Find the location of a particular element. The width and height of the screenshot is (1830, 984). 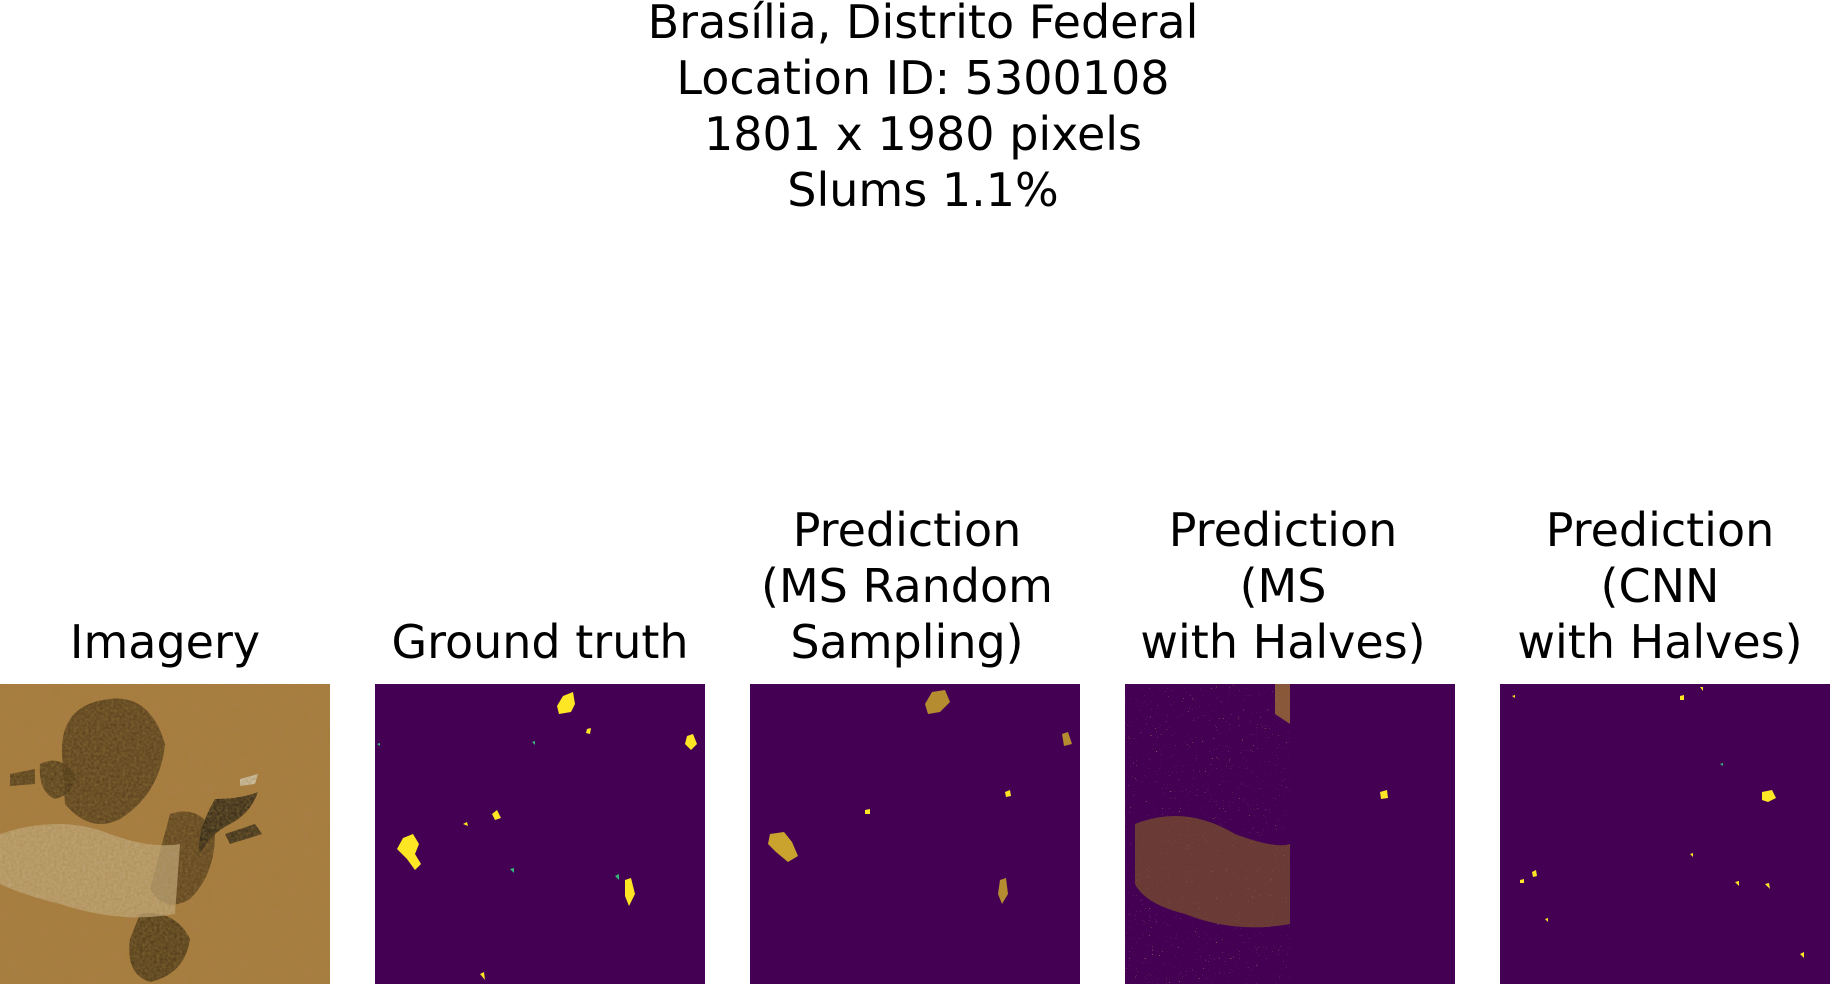

panel-title-line: Ground truth is located at coordinates (540, 642).